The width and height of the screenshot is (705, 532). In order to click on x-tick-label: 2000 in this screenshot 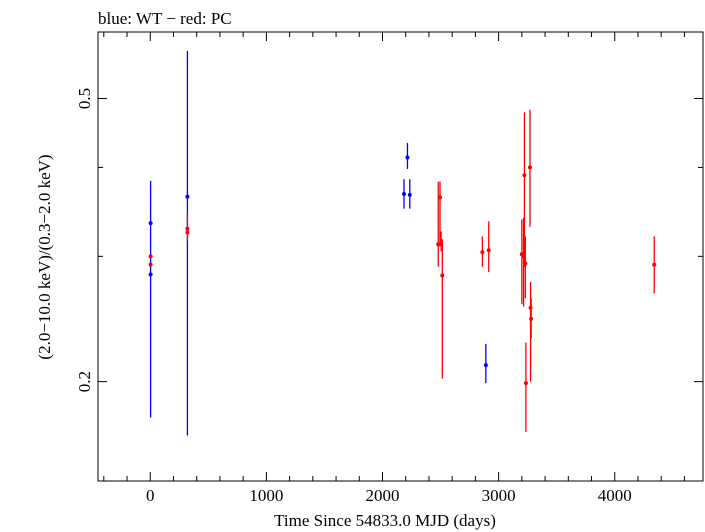, I will do `click(383, 495)`.